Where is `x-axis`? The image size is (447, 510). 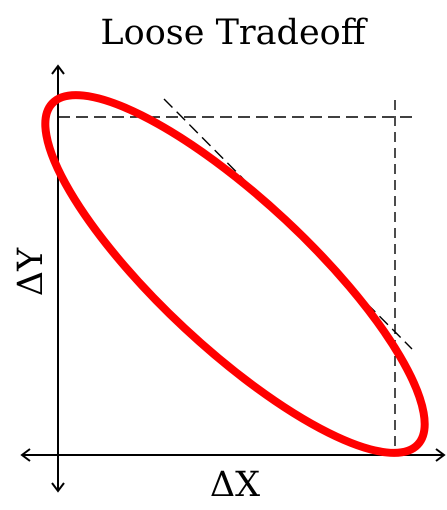
x-axis is located at coordinates (233, 455).